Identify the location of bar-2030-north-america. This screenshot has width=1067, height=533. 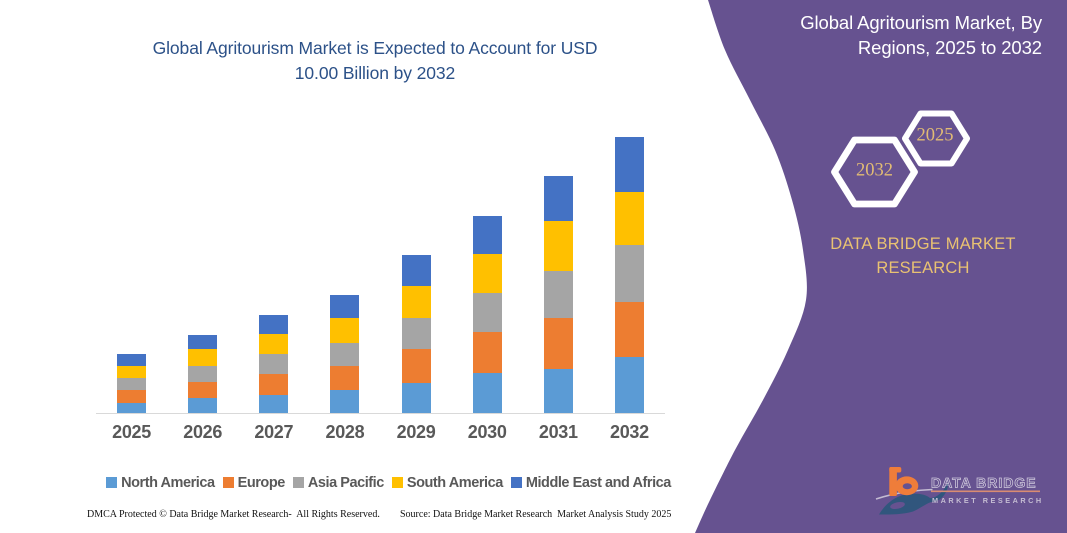
(487, 392).